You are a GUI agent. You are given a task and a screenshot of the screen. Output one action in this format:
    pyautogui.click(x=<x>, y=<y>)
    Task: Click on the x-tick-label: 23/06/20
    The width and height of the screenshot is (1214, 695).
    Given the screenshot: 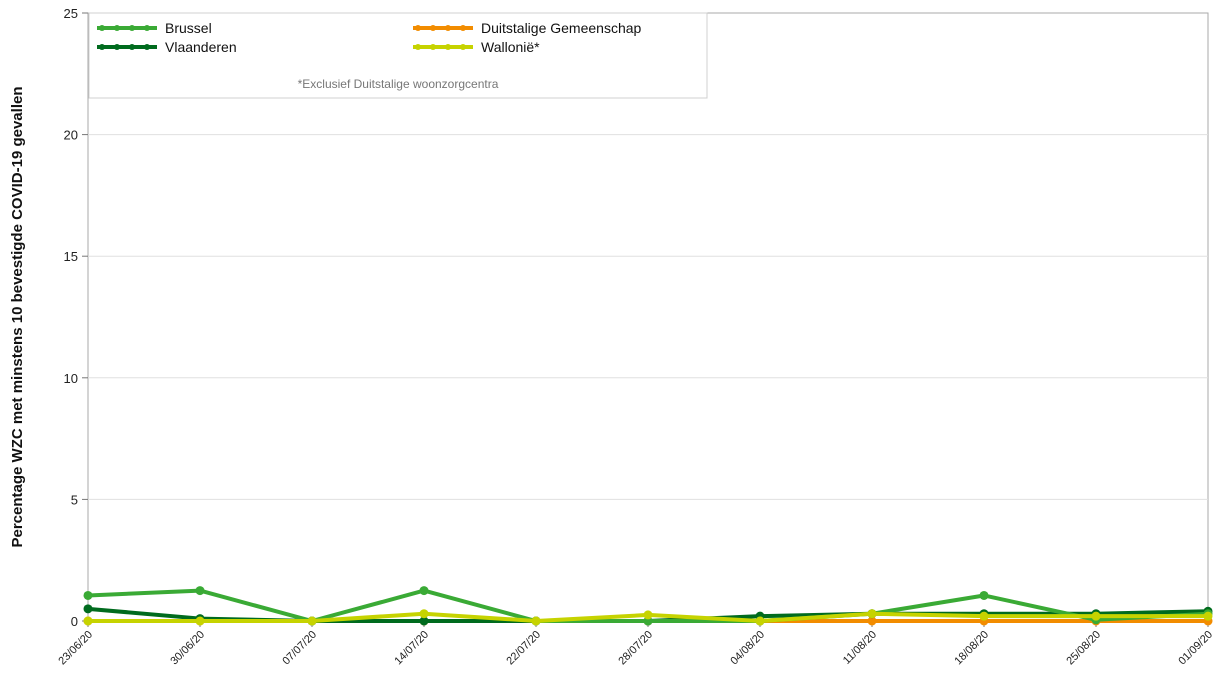 What is the action you would take?
    pyautogui.click(x=75, y=648)
    